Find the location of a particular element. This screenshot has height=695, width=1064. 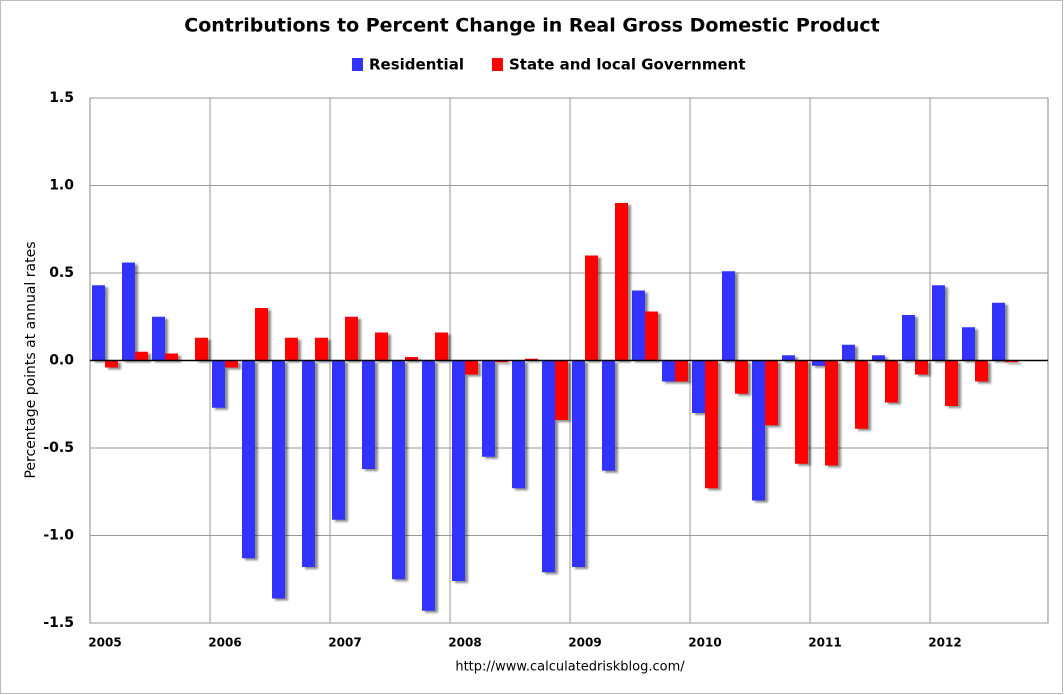

x-tick-label: 2012 is located at coordinates (944, 643).